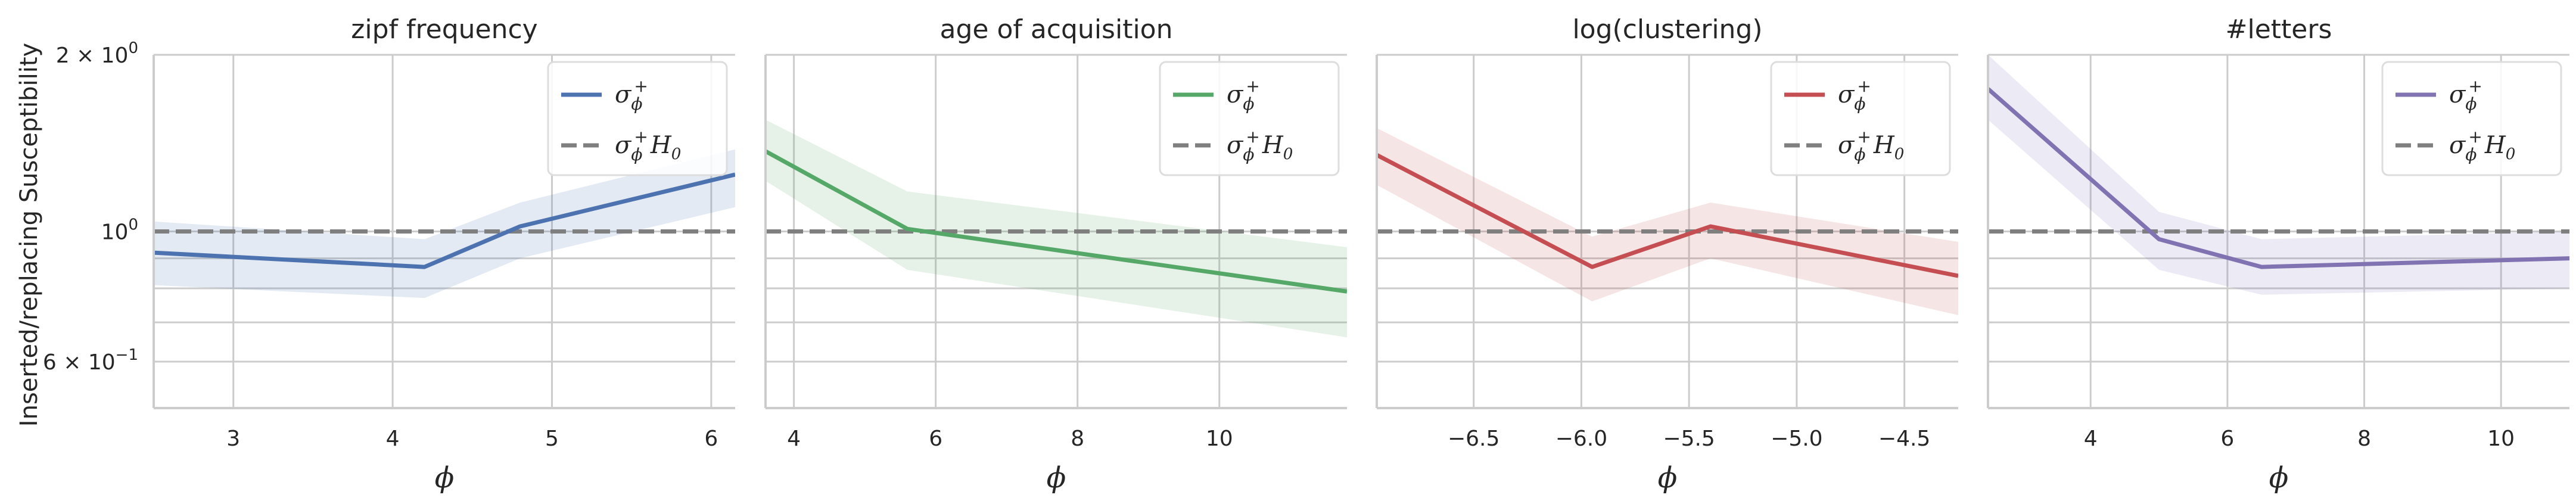  I want to click on y-tick-label: 100, so click(119, 230).